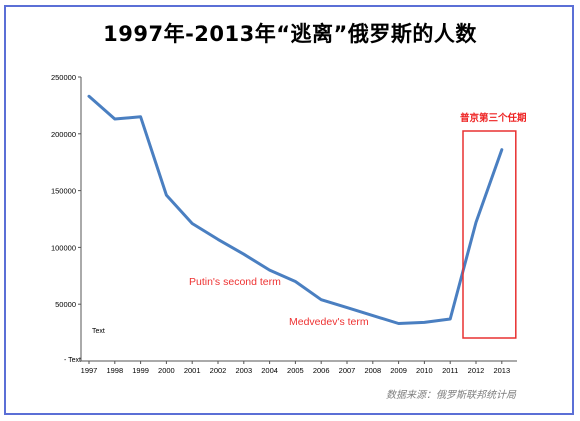  I want to click on putin-third-term-label: 普京第三个任期, so click(493, 118).